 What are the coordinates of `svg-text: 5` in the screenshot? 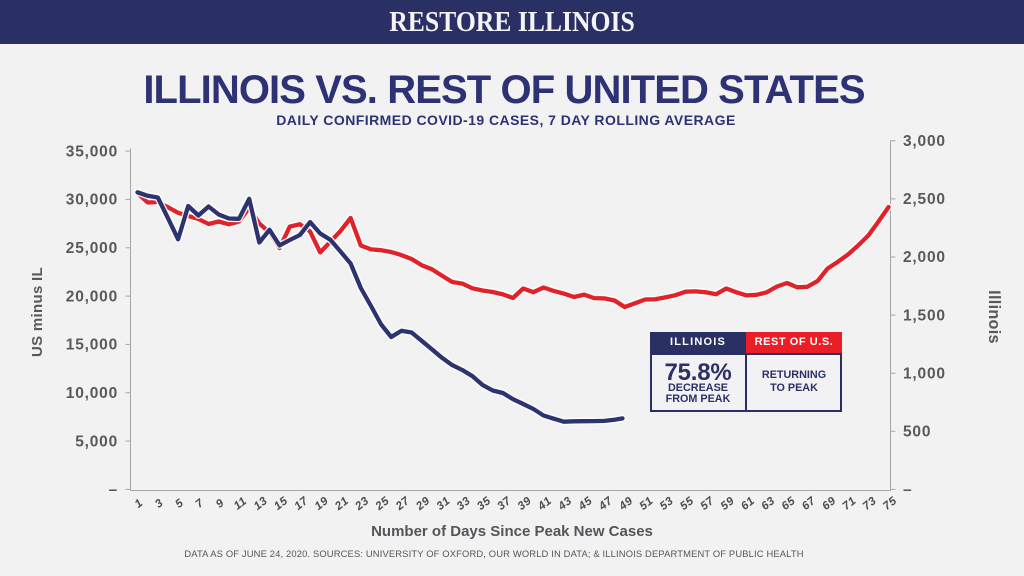 It's located at (179, 504).